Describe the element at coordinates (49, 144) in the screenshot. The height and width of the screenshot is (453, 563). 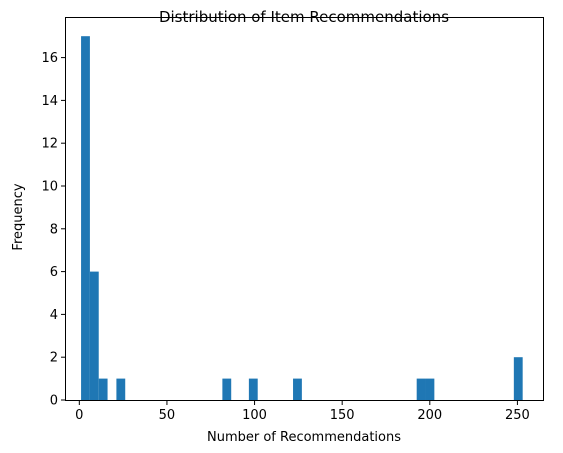
I see `y-tick-label: 12` at that location.